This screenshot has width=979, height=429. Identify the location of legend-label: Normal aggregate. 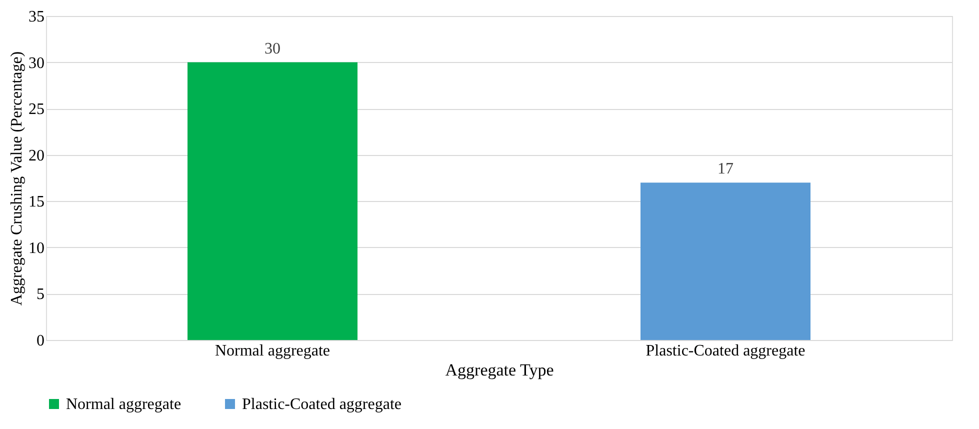
(124, 404).